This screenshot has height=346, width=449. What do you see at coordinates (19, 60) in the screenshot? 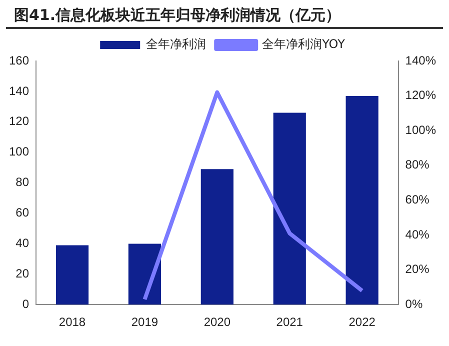
I see `y-tick-label: 160` at bounding box center [19, 60].